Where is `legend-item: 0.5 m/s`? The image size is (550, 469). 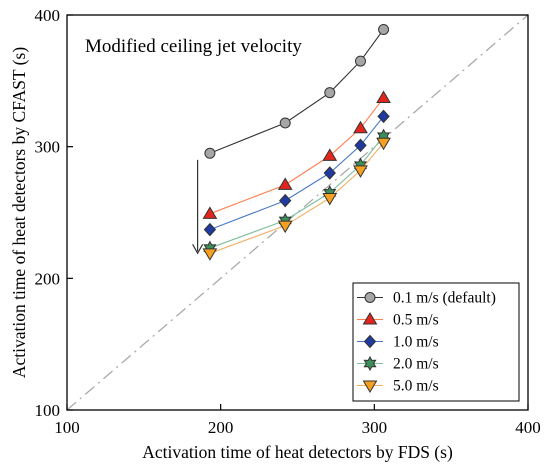 legend-item: 0.5 m/s is located at coordinates (398, 320).